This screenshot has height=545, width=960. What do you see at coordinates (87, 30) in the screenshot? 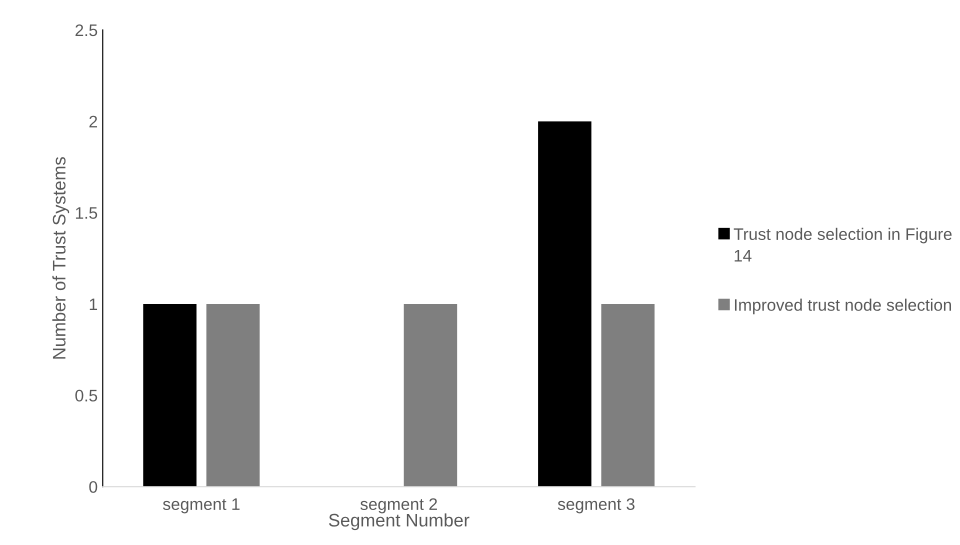
I see `y-tick-label: 2.5` at bounding box center [87, 30].